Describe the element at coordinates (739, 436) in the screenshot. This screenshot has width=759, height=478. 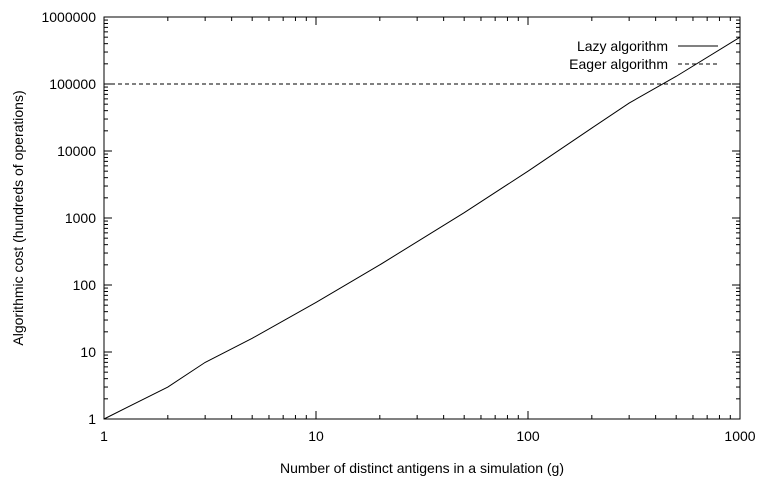
I see `x-tick-label: 1000` at that location.